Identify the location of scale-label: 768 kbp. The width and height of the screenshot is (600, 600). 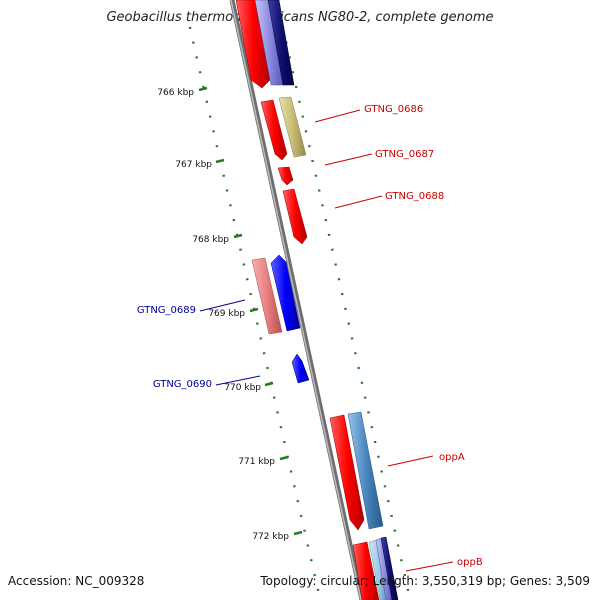
(210, 240).